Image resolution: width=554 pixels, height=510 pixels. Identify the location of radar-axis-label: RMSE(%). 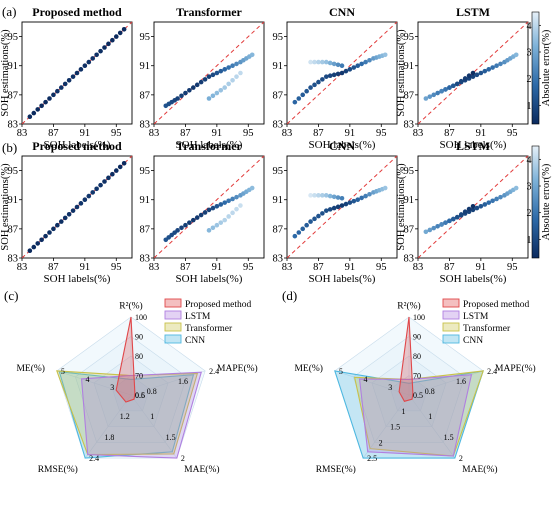
(336, 469).